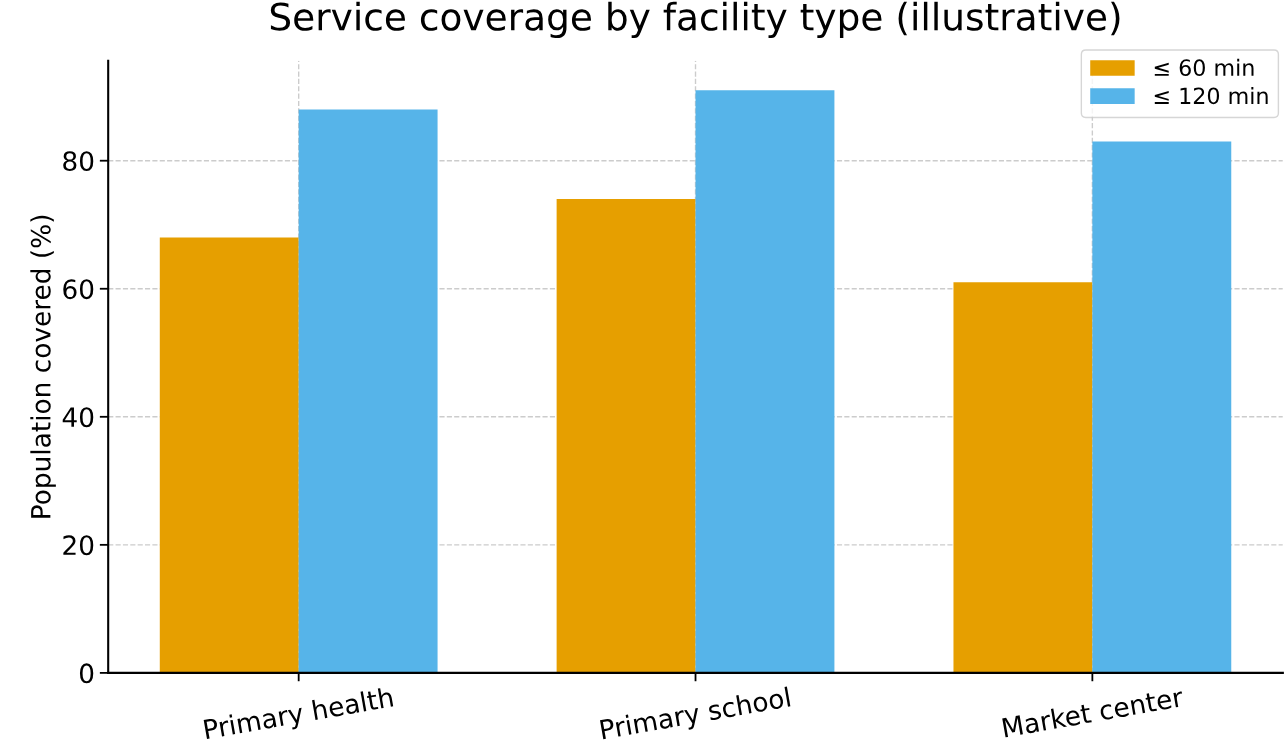  What do you see at coordinates (695, 20) in the screenshot?
I see `chart-title: Service coverage by facility type (illustrative)` at bounding box center [695, 20].